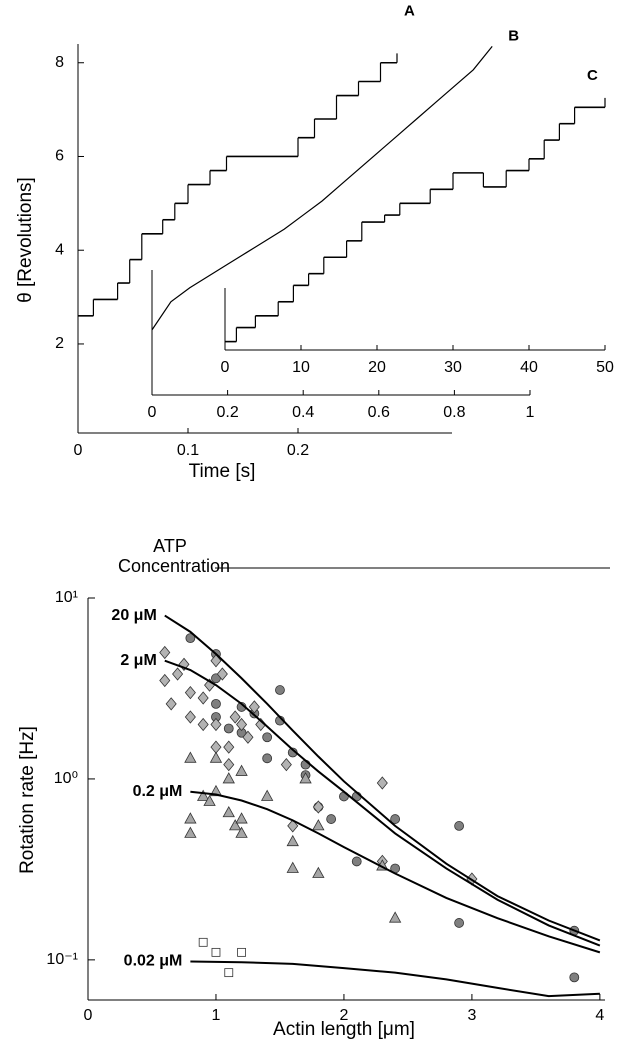 This screenshot has width=625, height=1043. What do you see at coordinates (471, 1015) in the screenshot?
I see `x-tick-label: 3` at bounding box center [471, 1015].